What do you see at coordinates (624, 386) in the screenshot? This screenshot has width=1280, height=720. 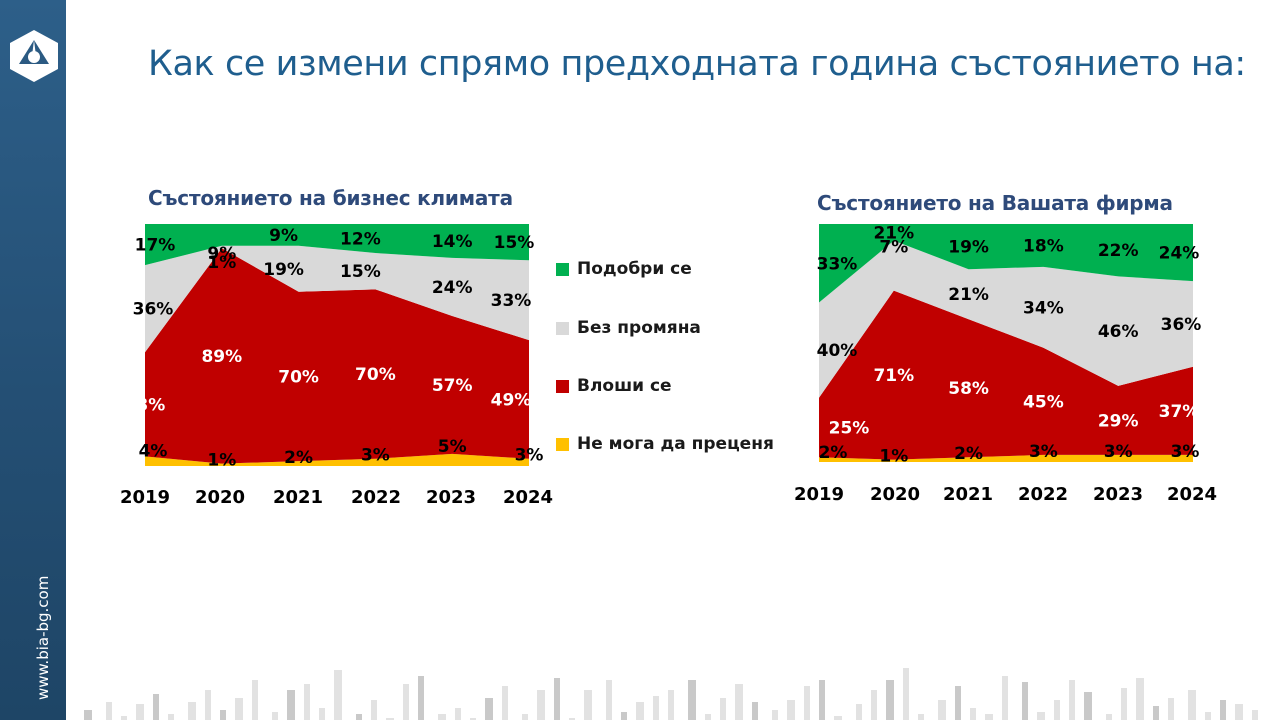 I see `legend-label-worsened: Влоши се` at bounding box center [624, 386].